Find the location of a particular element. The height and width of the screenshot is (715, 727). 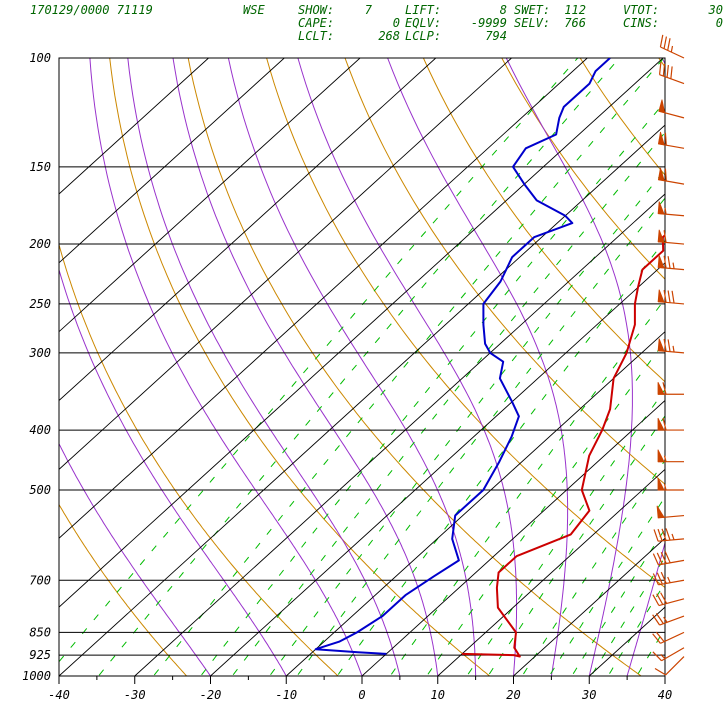

index-lclp-label: LCLP: is located at coordinates (423, 36).